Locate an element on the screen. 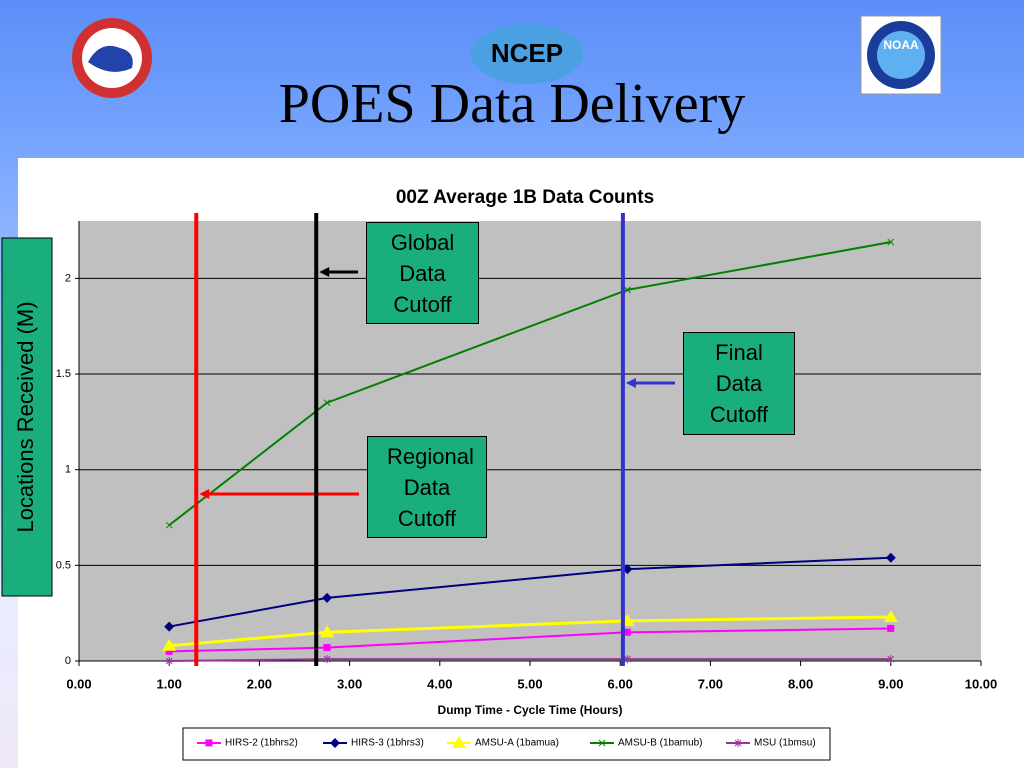 The image size is (1024, 768). y-tick-label: 0 is located at coordinates (68, 661).